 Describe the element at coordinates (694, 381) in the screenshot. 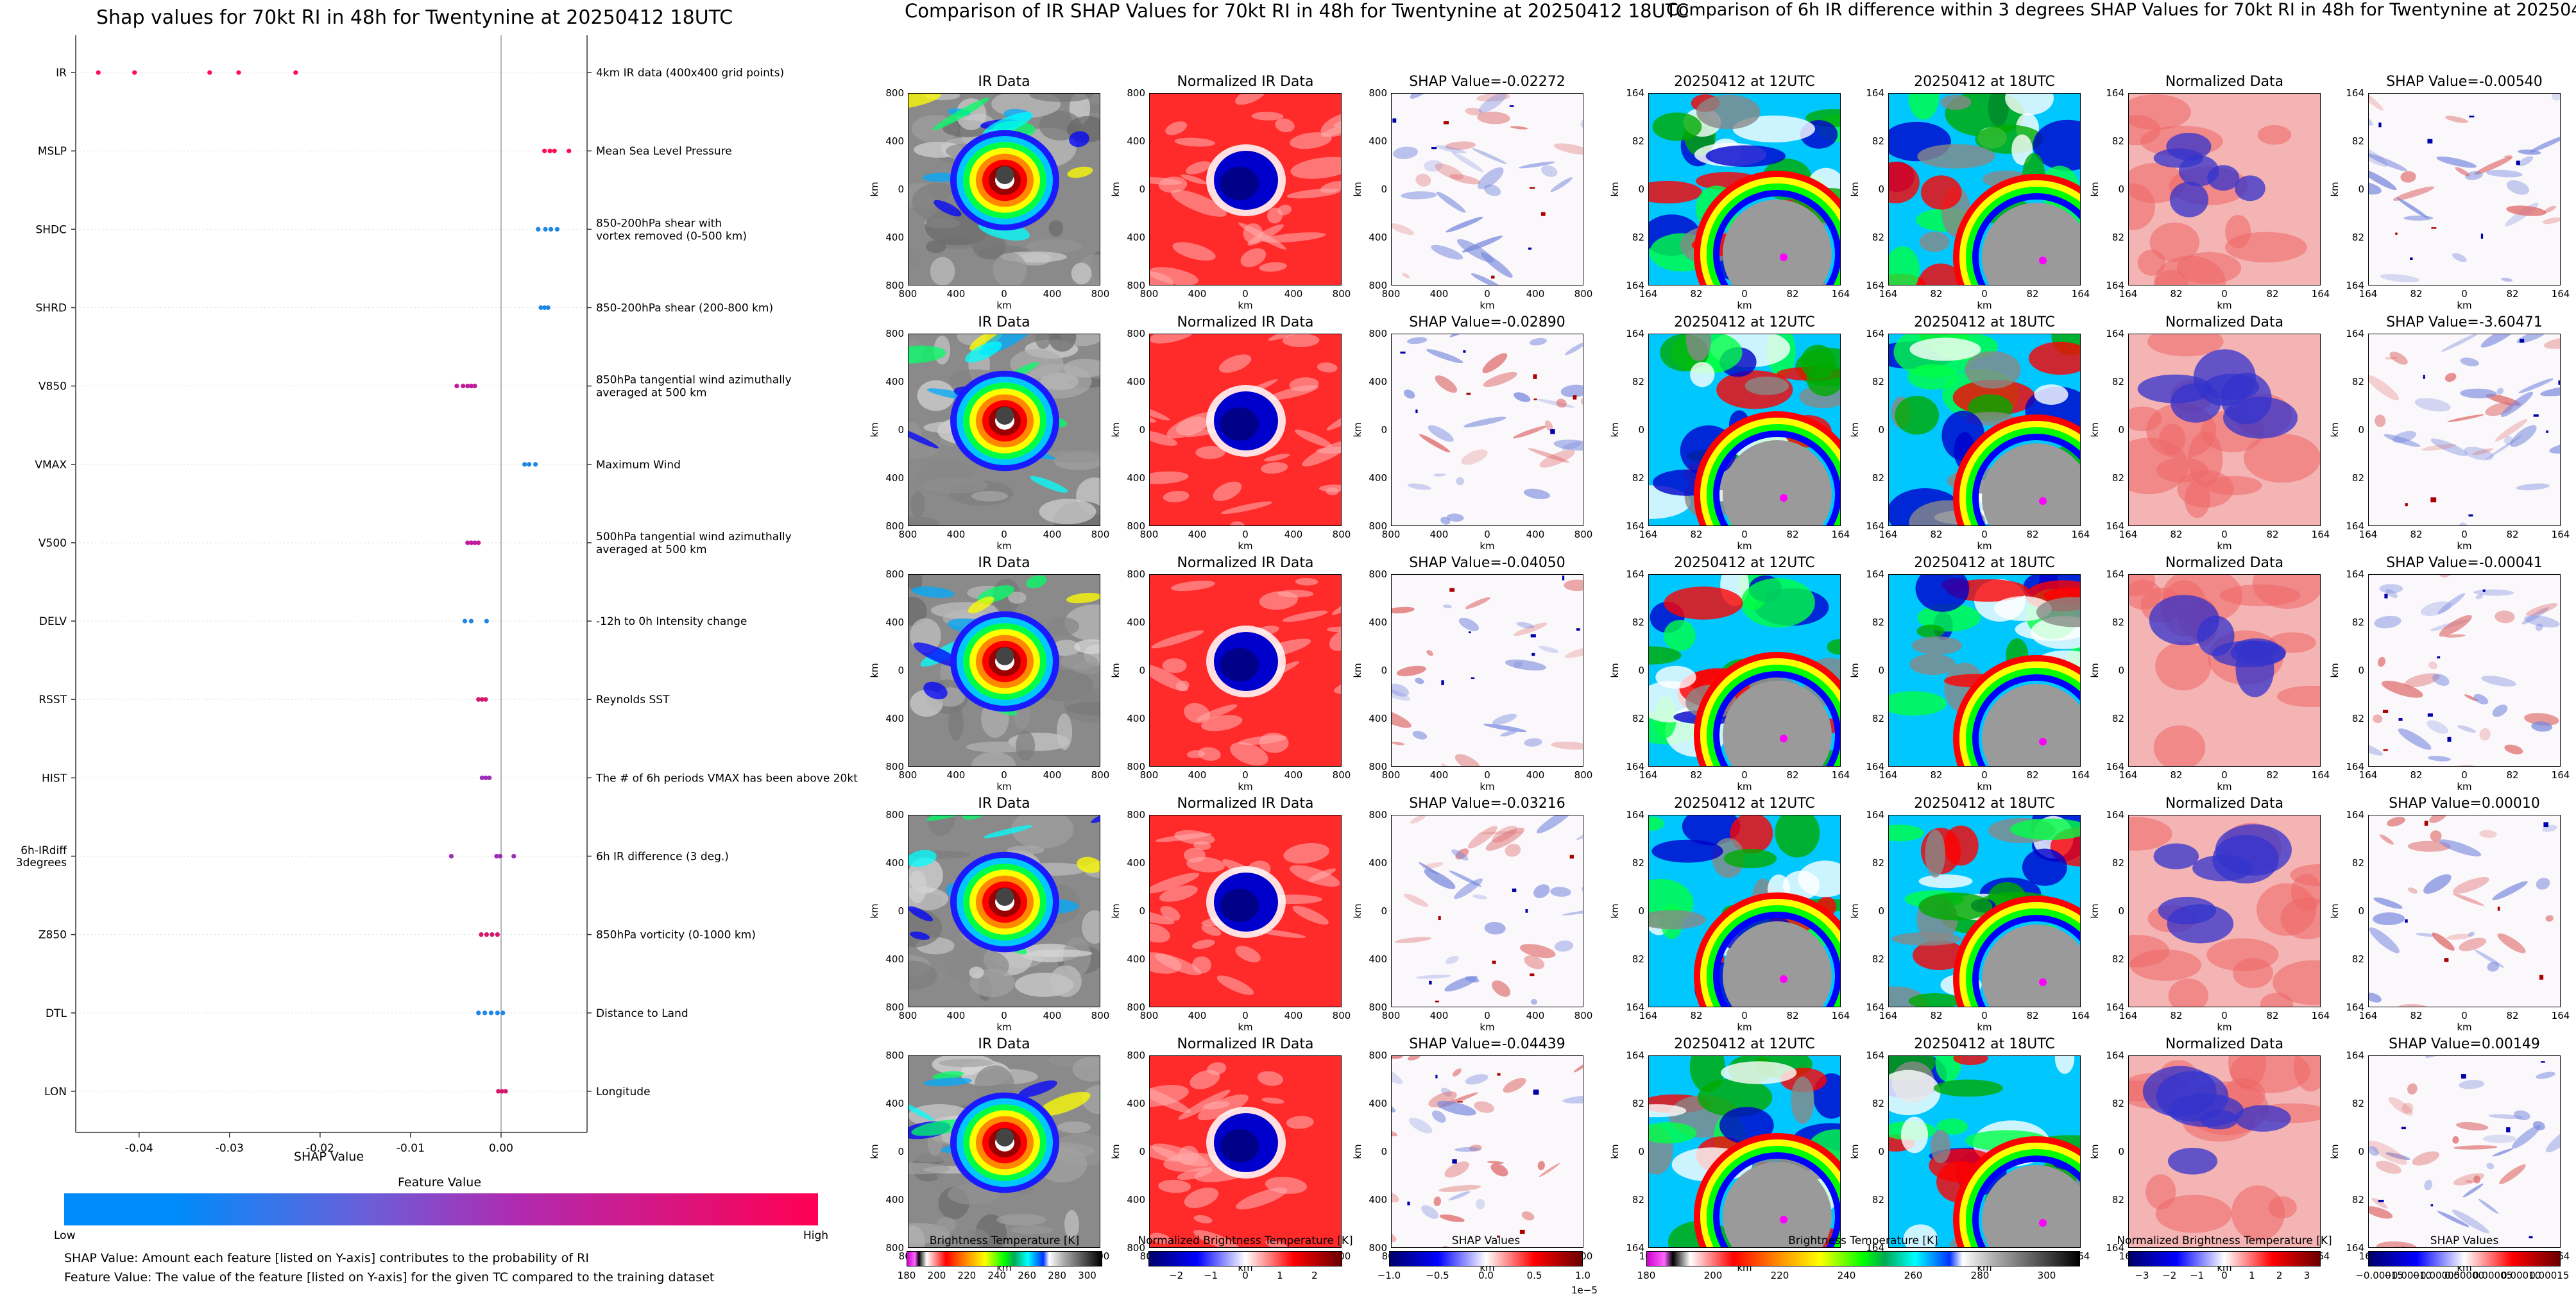

I see `feature-description-label: 850hPa tangential wind azimuthally` at that location.